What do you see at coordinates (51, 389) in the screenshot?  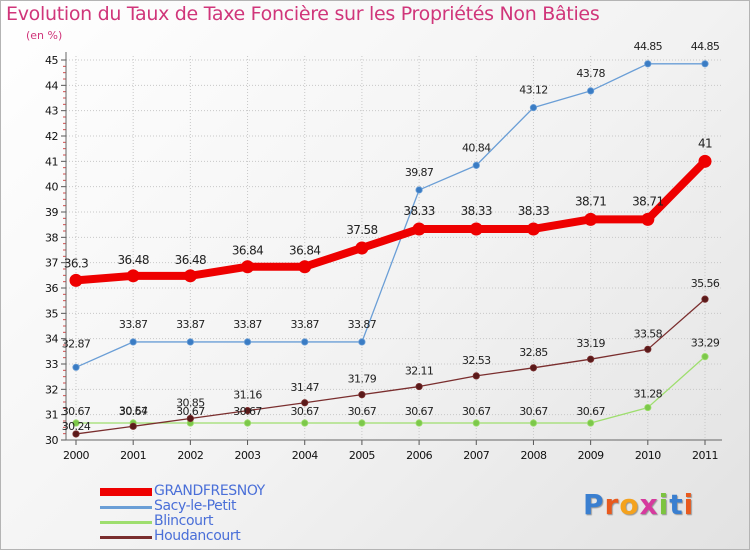 I see `y-tick-label: 32` at bounding box center [51, 389].